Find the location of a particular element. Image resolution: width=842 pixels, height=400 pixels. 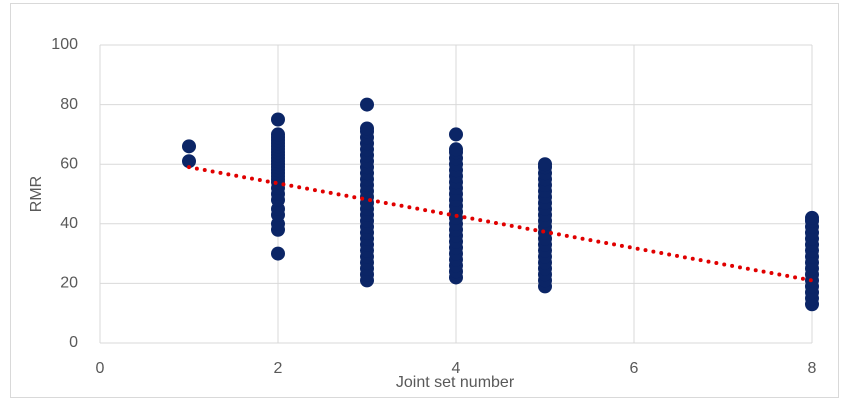

y-tick-label: 40 is located at coordinates (69, 223).